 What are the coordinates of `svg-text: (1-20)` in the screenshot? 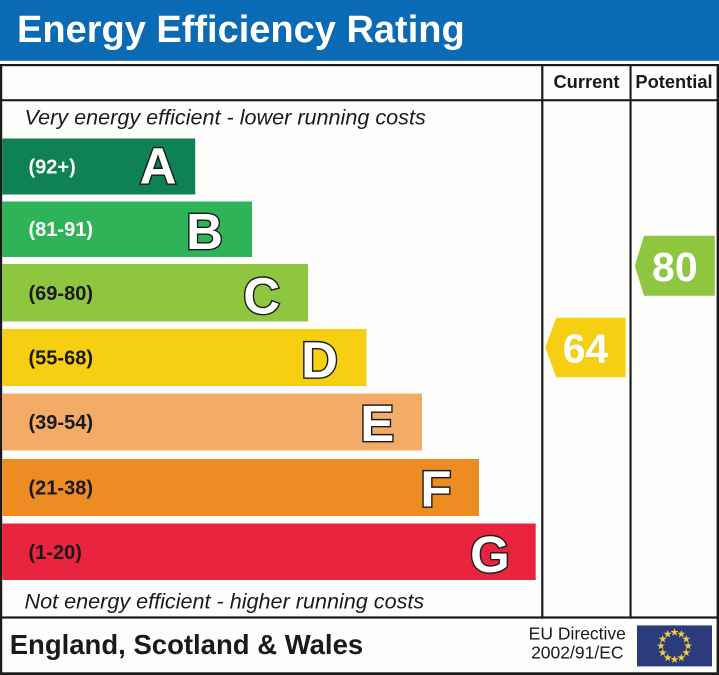 It's located at (55, 553).